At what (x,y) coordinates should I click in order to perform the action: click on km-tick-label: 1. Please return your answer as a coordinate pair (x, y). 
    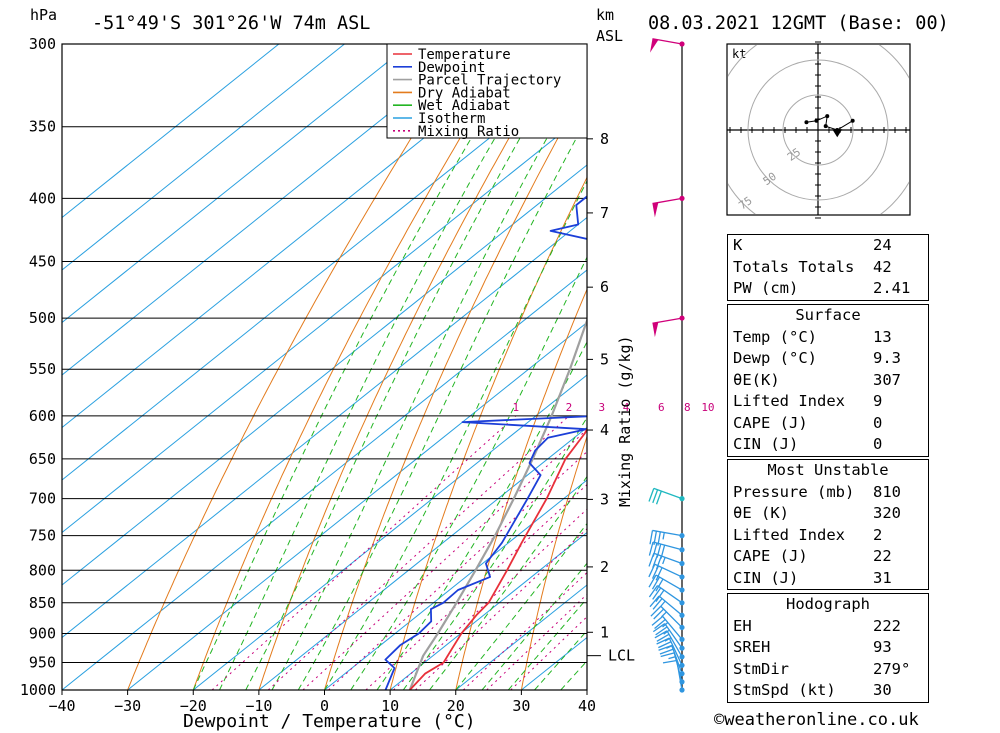
    Looking at the image, I should click on (604, 632).